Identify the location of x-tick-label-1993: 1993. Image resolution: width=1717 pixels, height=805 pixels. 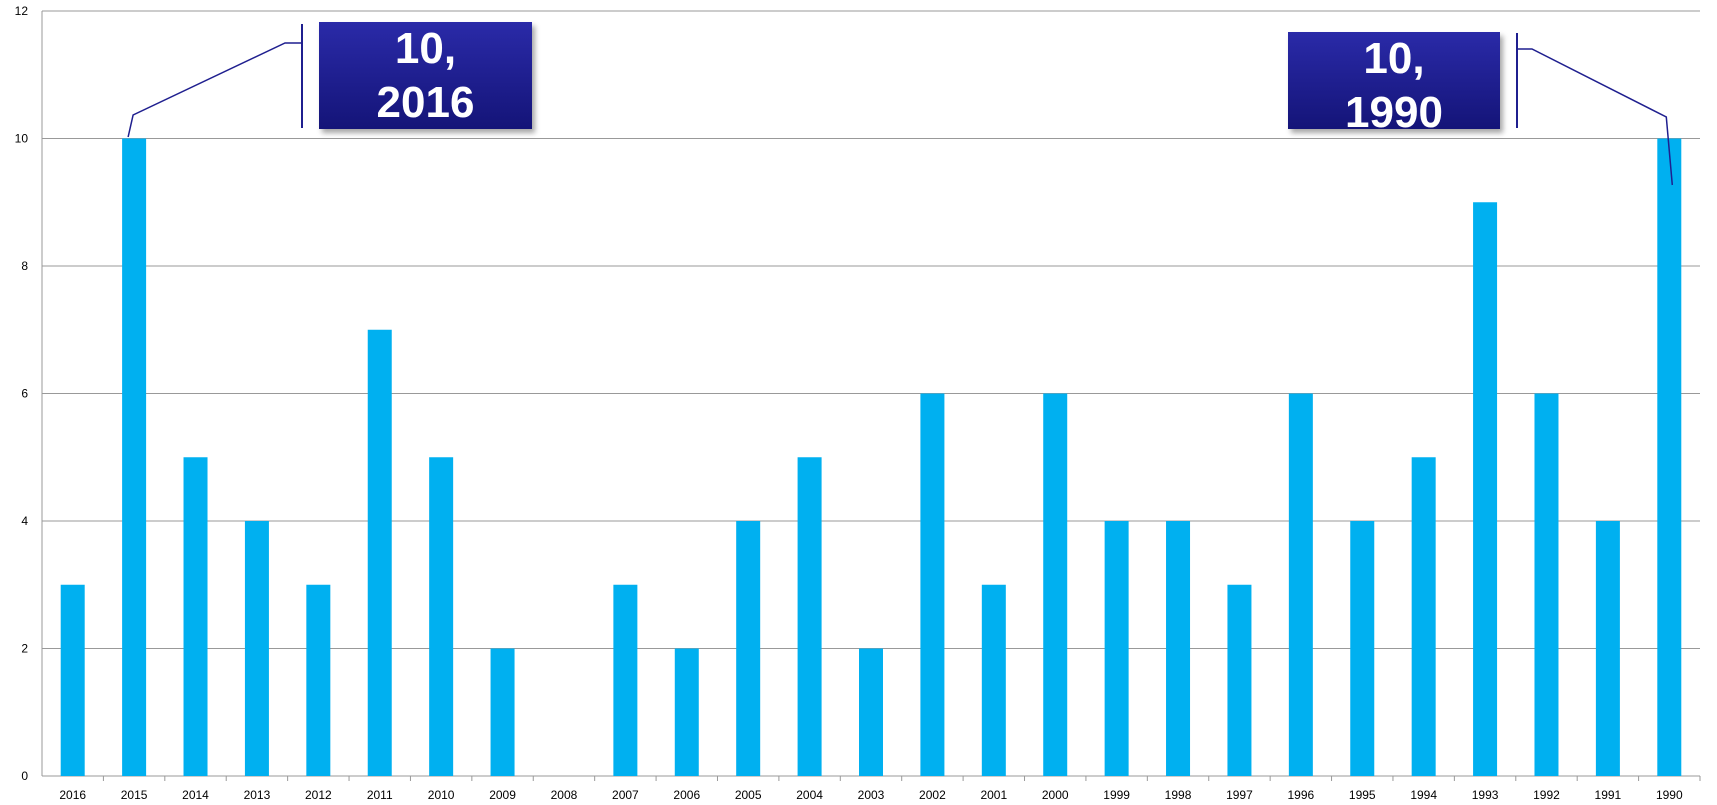
(1485, 795).